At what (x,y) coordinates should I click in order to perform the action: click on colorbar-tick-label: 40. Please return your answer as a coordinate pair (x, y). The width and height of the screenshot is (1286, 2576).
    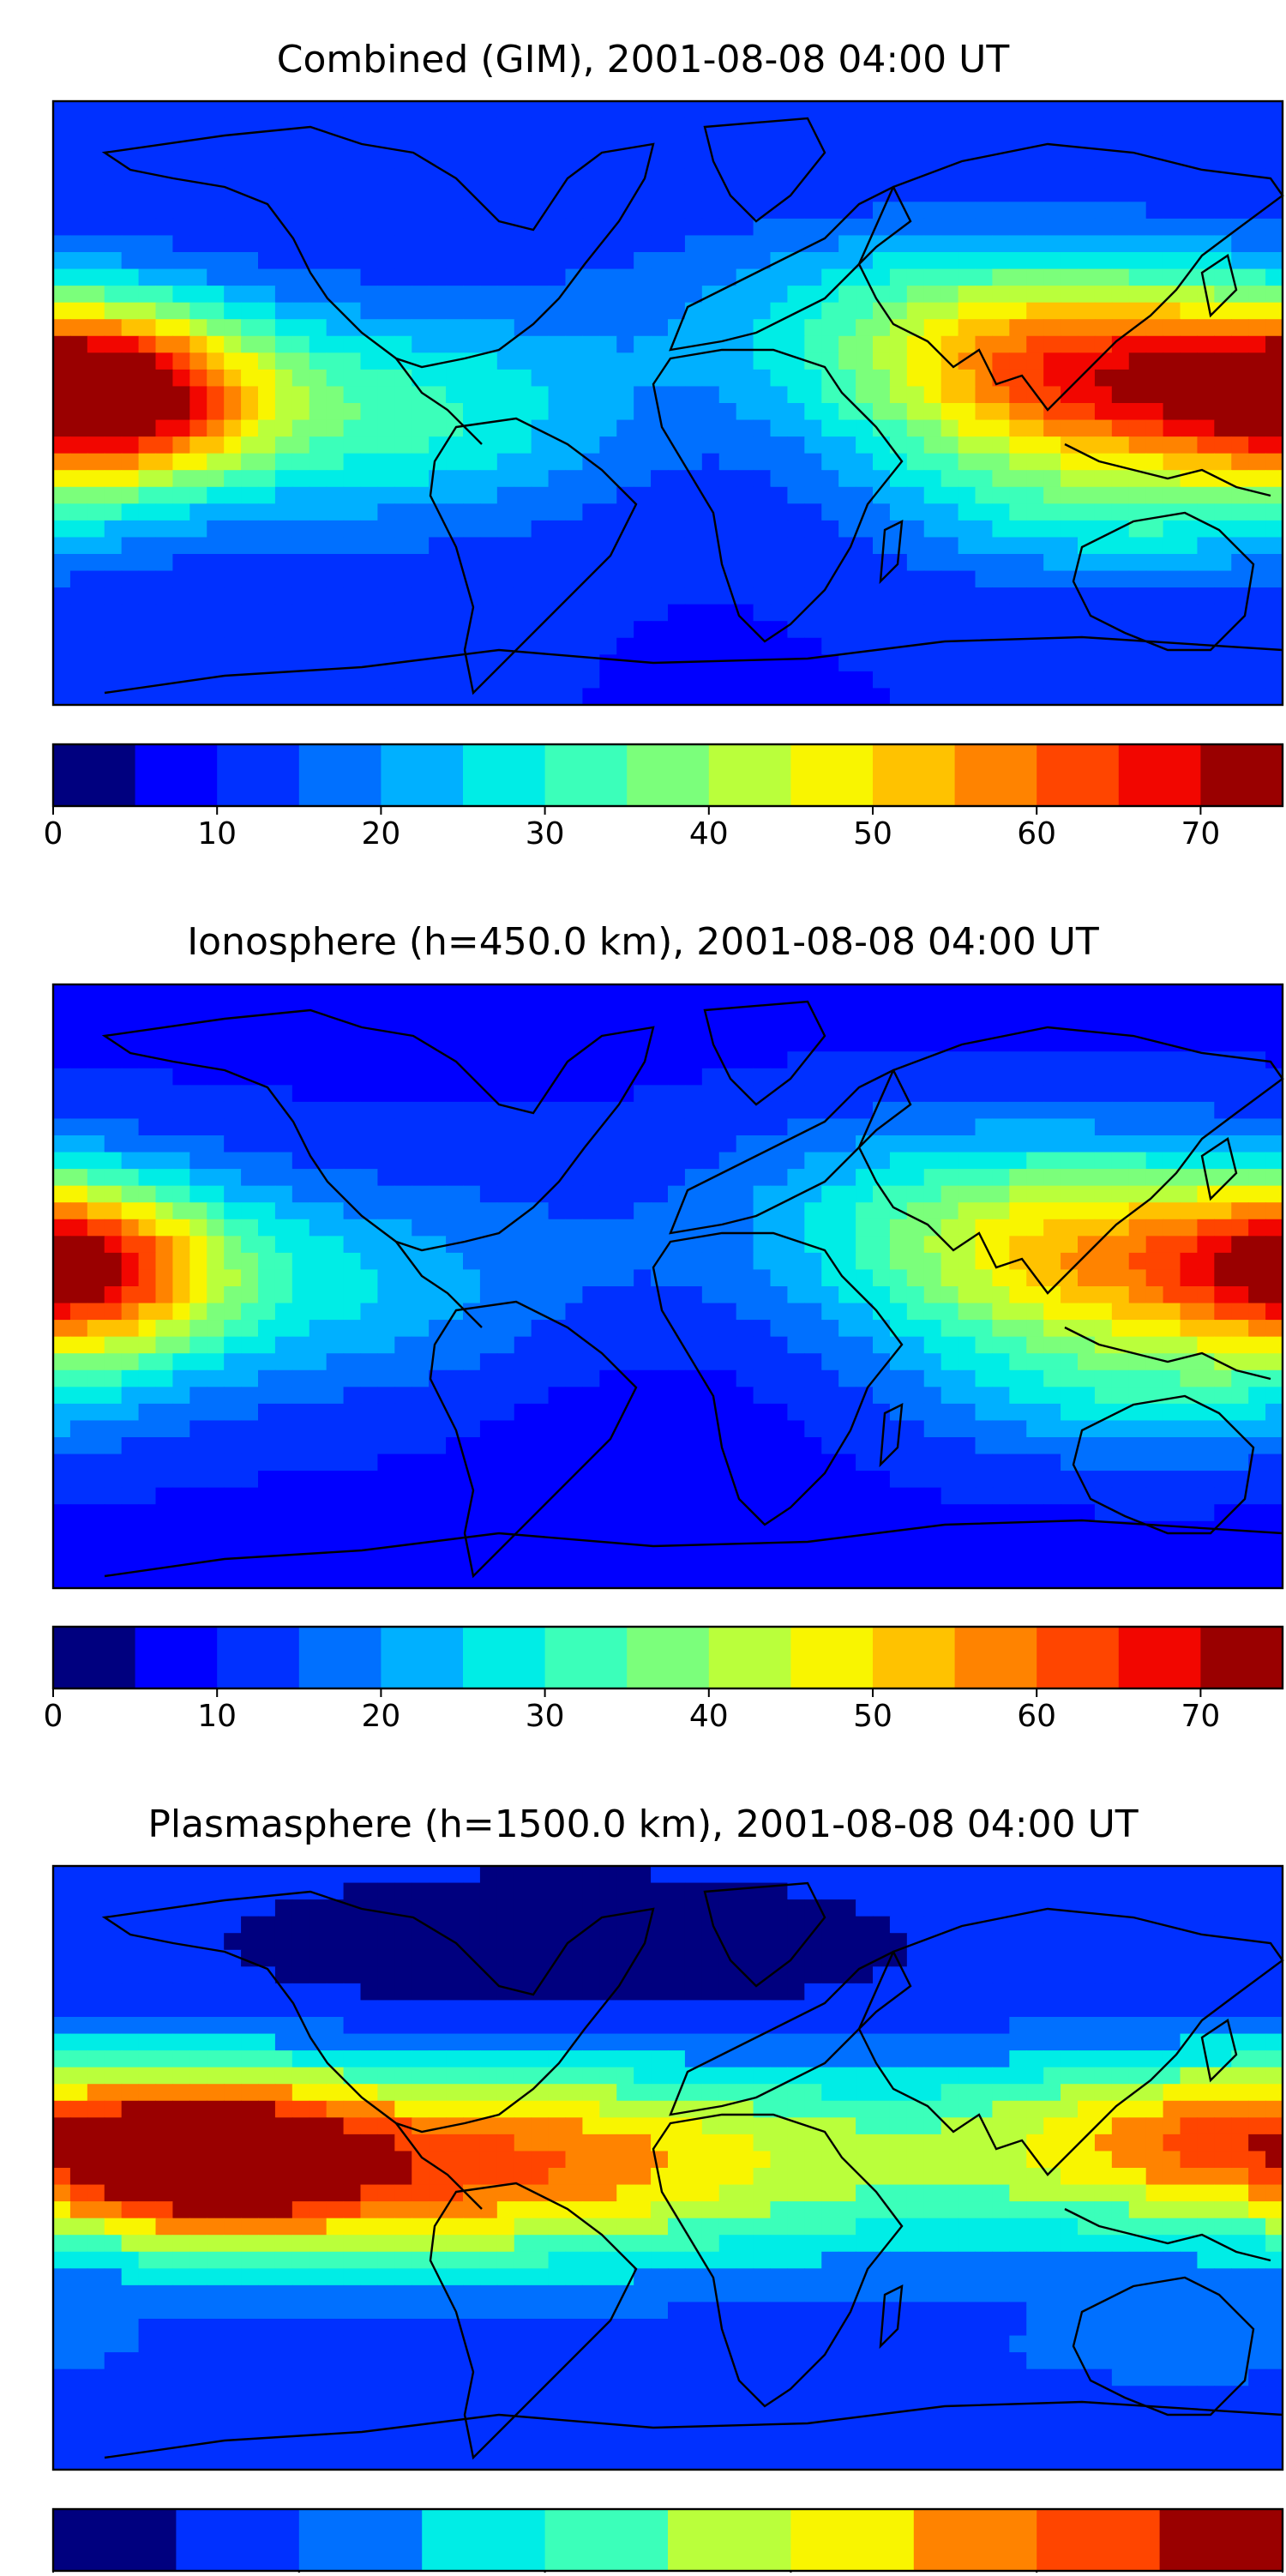
    Looking at the image, I should click on (709, 834).